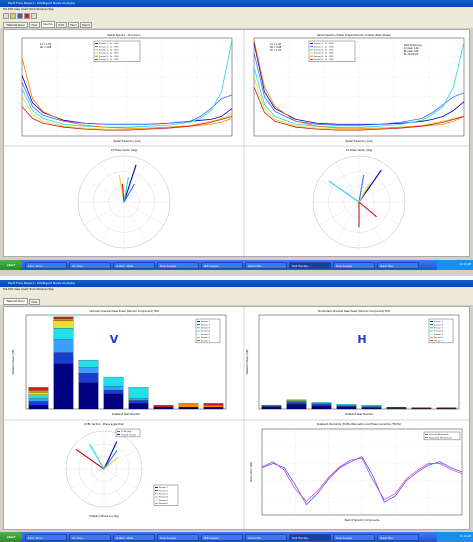 This screenshot has width=473, height=542. I want to click on polar-left-title: 1X Phase Vector (deg), so click(124, 150).